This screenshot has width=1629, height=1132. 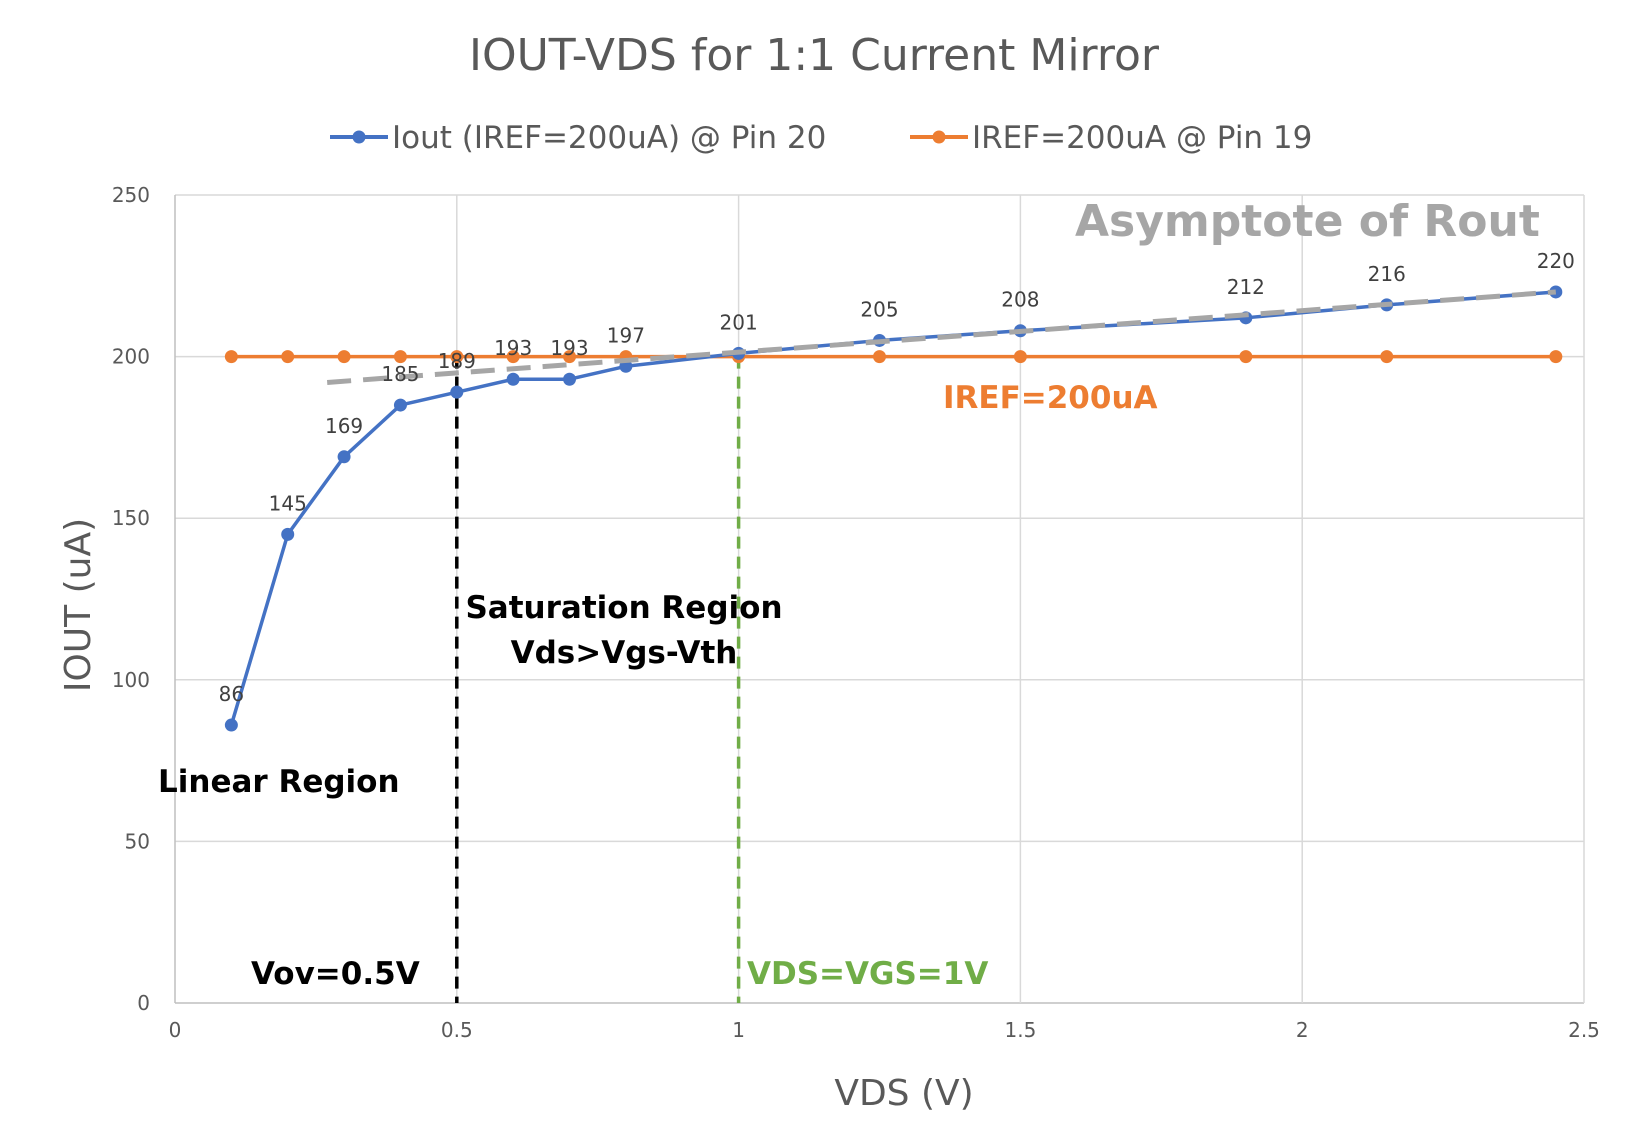 What do you see at coordinates (1050, 398) in the screenshot?
I see `annotation-iref: IREF=200uA` at bounding box center [1050, 398].